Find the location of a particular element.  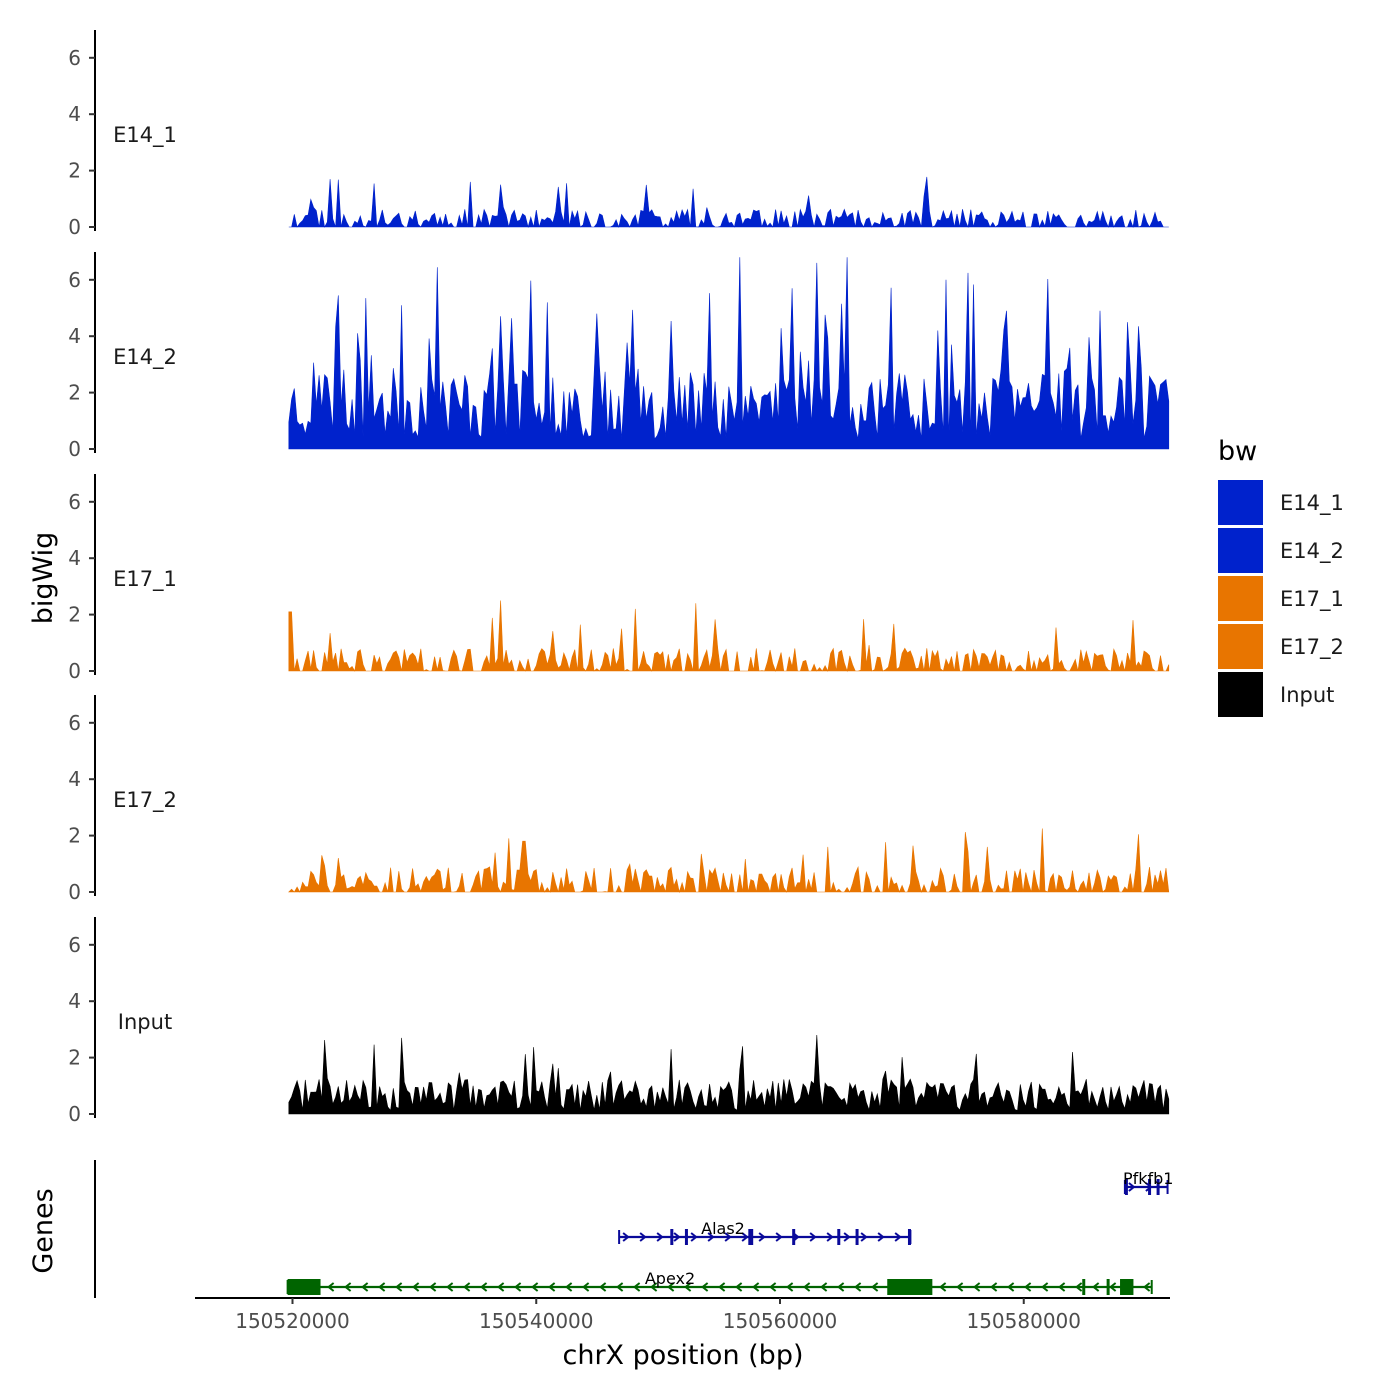

gene-Alas2: Alas2 is located at coordinates (765, 1232).